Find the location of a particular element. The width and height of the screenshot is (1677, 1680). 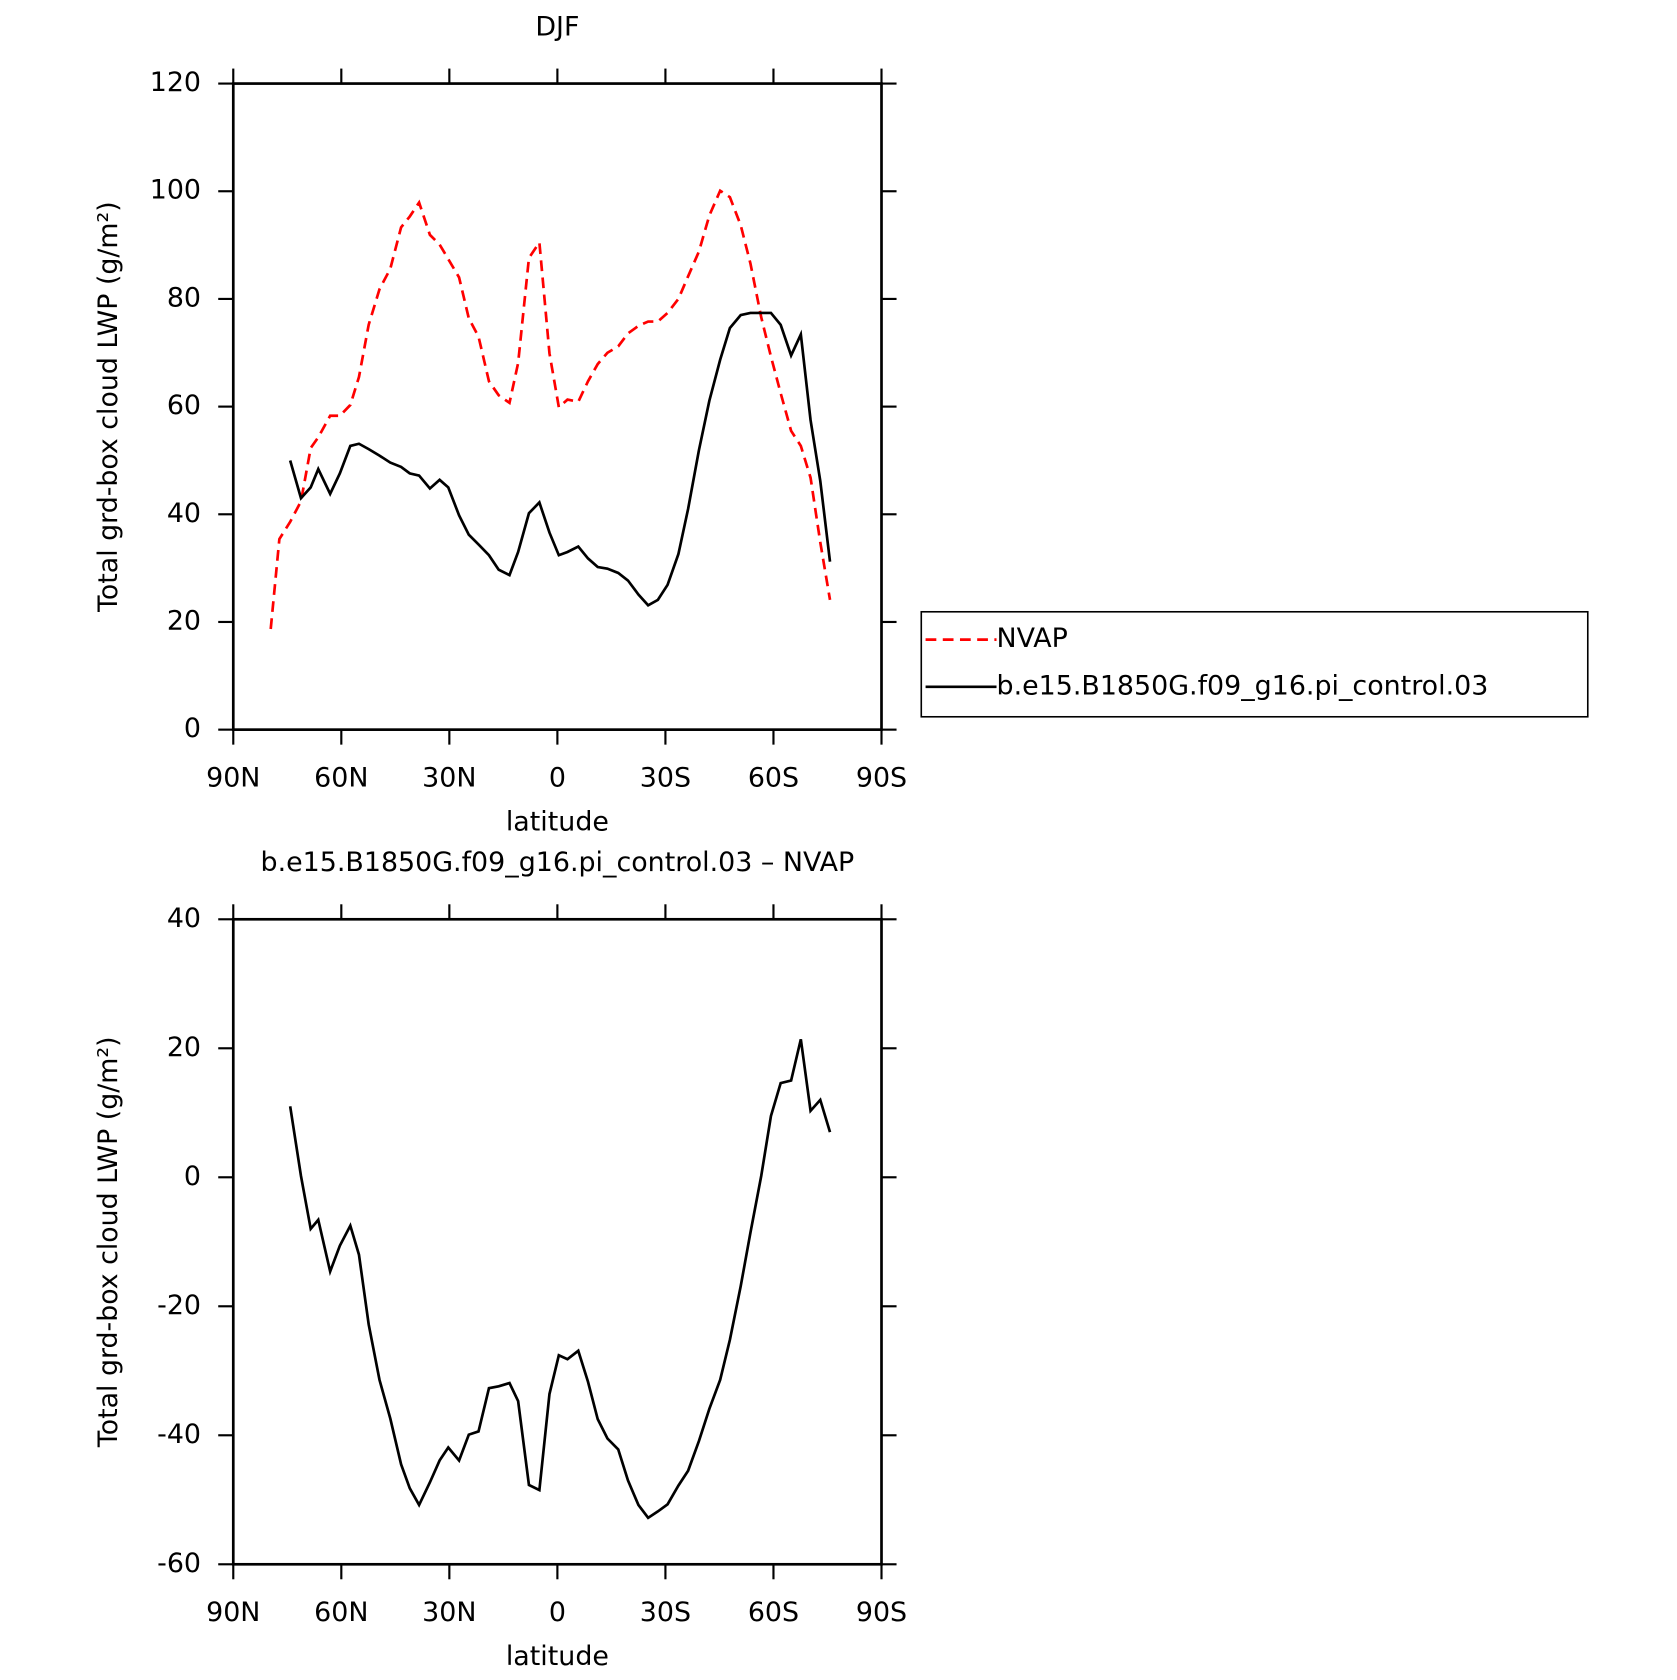

chart-title: DJF is located at coordinates (557, 26).